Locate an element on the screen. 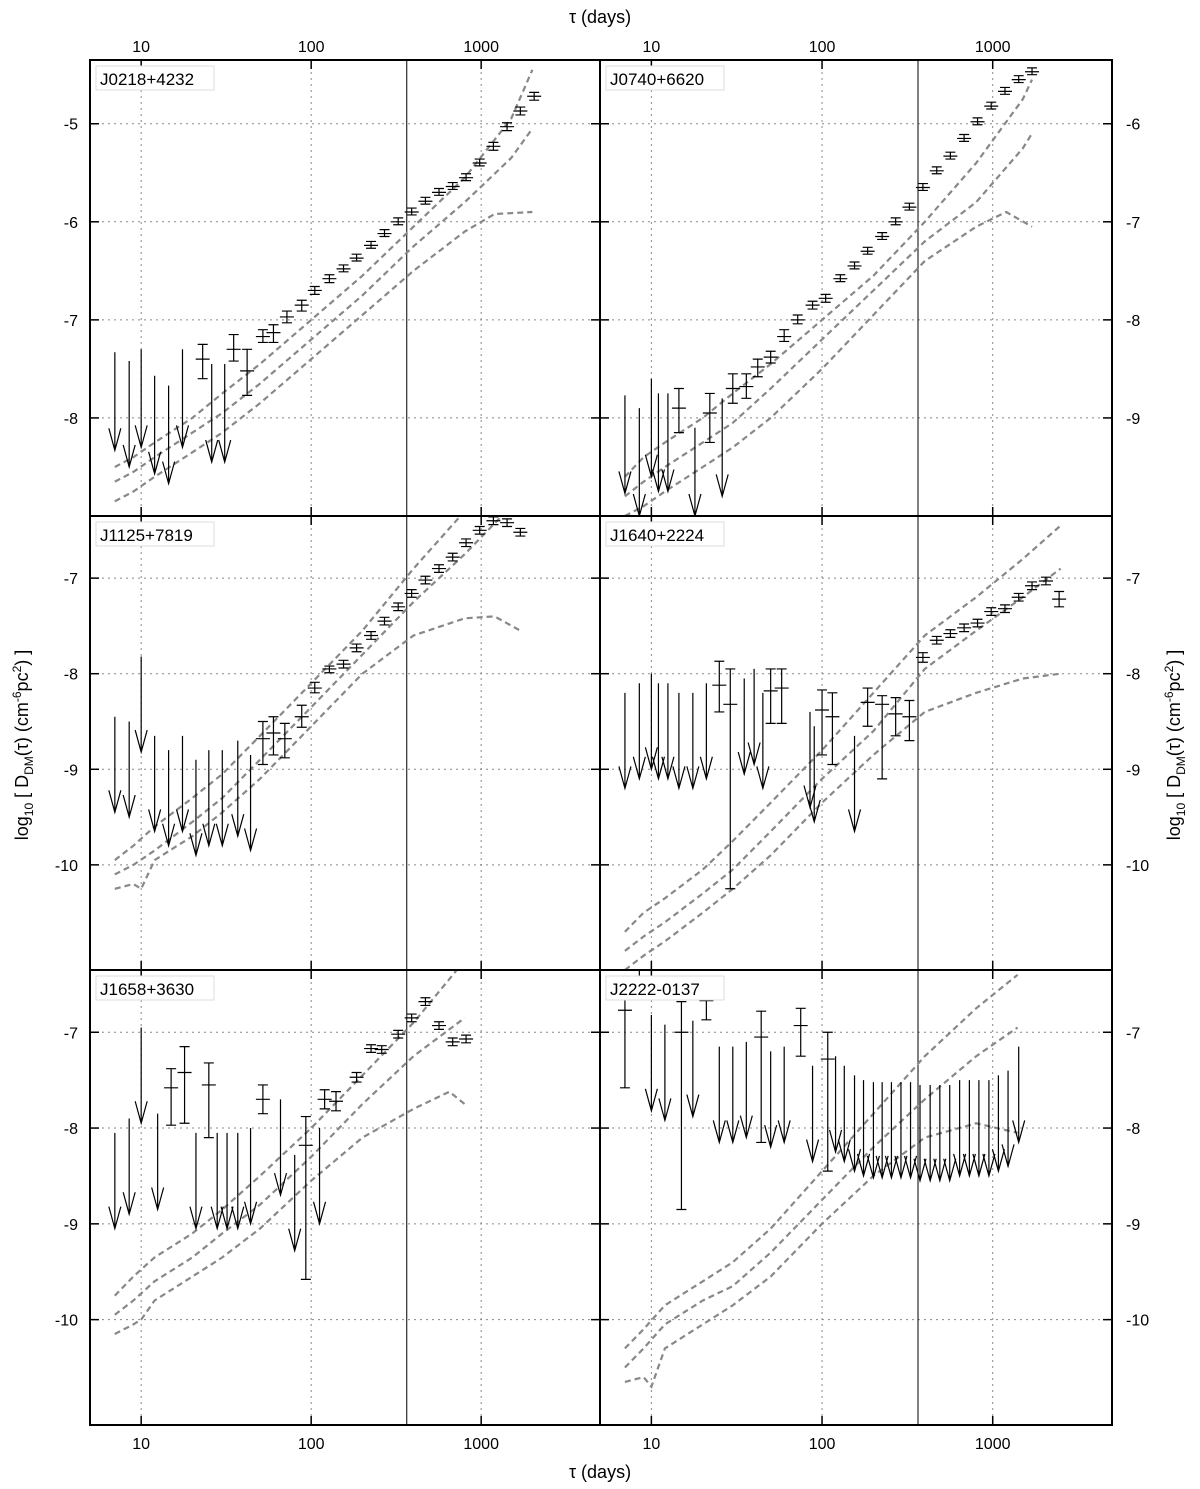 The image size is (1200, 1489). panel-label: J0218+4232 is located at coordinates (147, 79).